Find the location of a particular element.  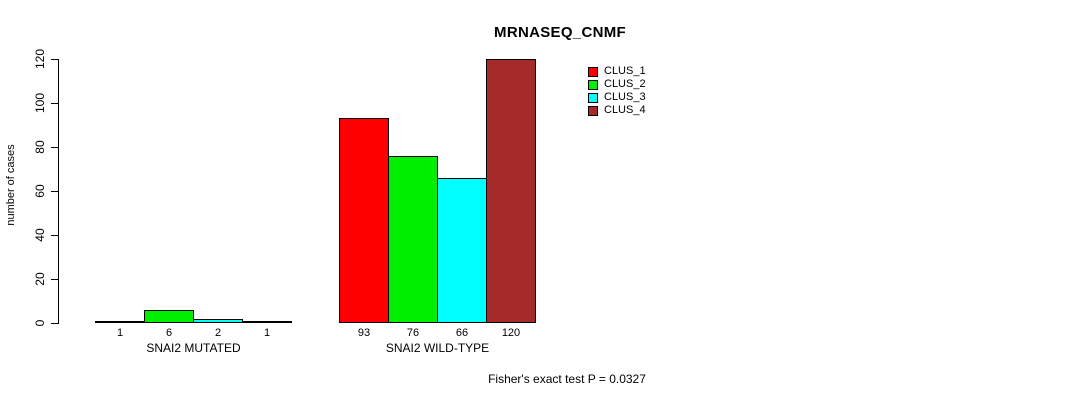

bar-value-label: 120 is located at coordinates (511, 333).